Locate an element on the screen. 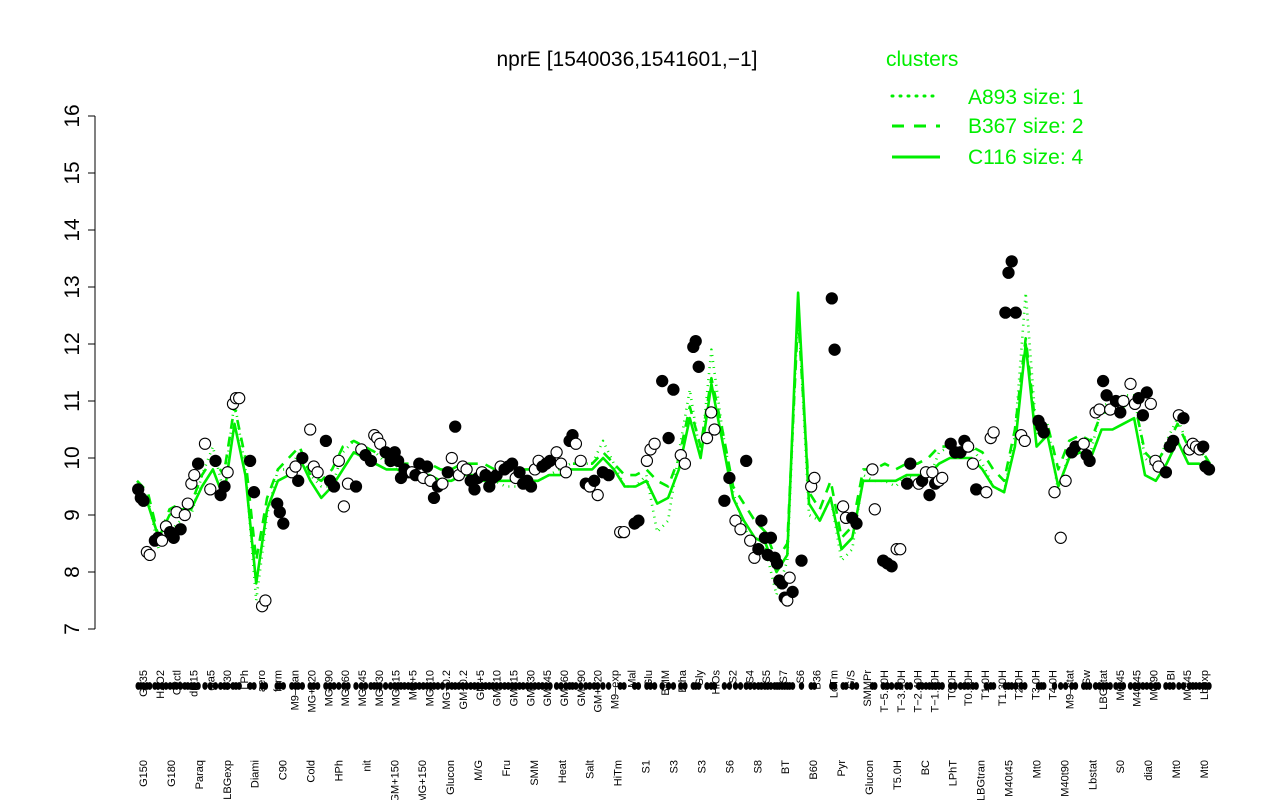  x-tick-label: Lbexp is located at coordinates (1205, 685).